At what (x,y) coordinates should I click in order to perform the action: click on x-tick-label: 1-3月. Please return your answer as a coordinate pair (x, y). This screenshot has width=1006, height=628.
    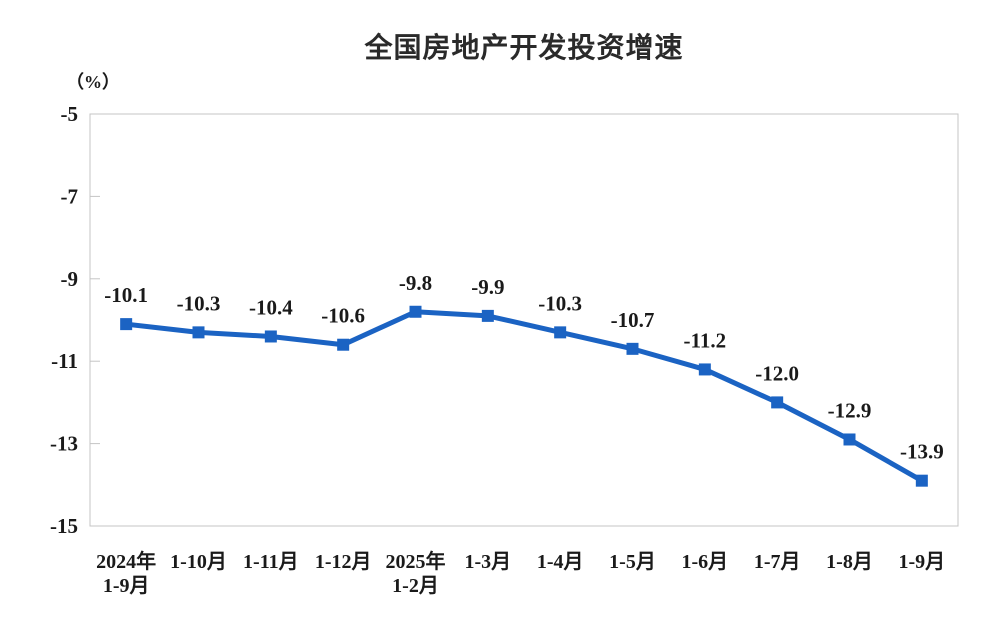
    Looking at the image, I should click on (487, 562).